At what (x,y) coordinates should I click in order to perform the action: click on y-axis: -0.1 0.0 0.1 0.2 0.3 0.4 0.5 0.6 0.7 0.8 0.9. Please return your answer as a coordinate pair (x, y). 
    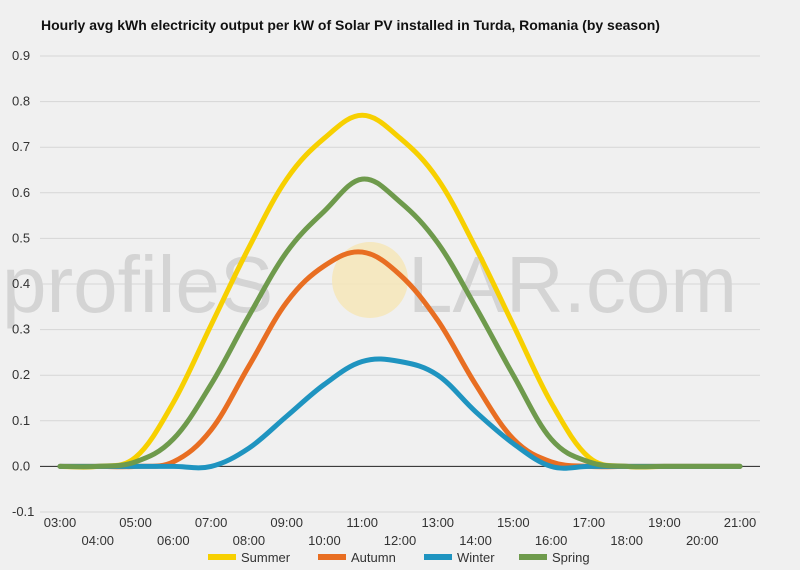
    Looking at the image, I should click on (23, 283).